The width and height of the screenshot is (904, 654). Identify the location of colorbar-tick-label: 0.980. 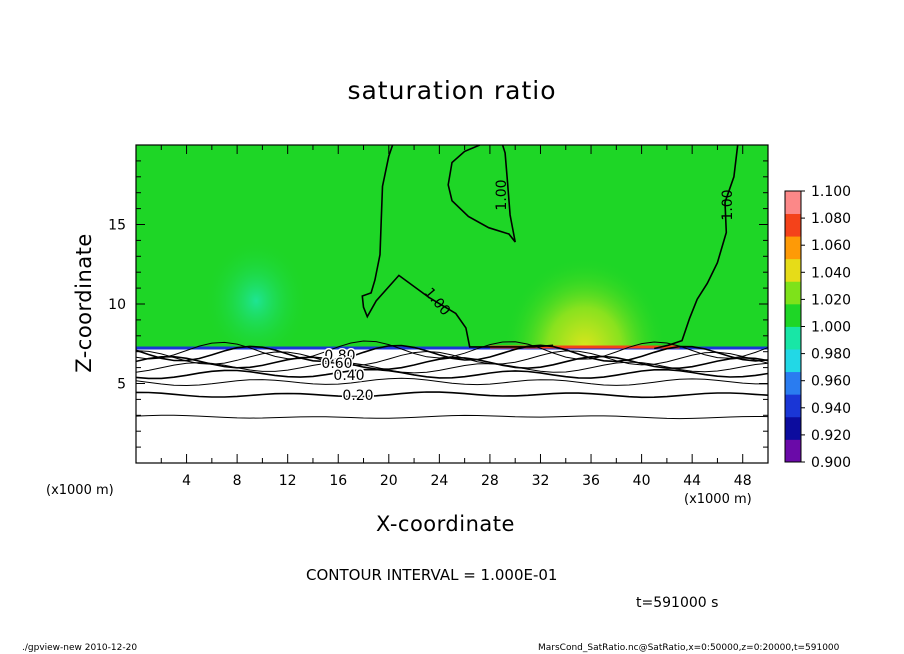
(831, 355).